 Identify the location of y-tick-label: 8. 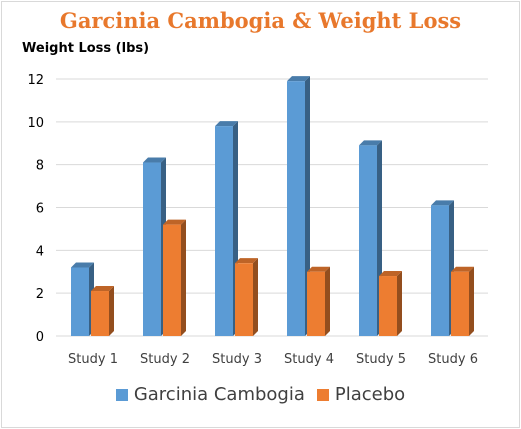
(40, 166).